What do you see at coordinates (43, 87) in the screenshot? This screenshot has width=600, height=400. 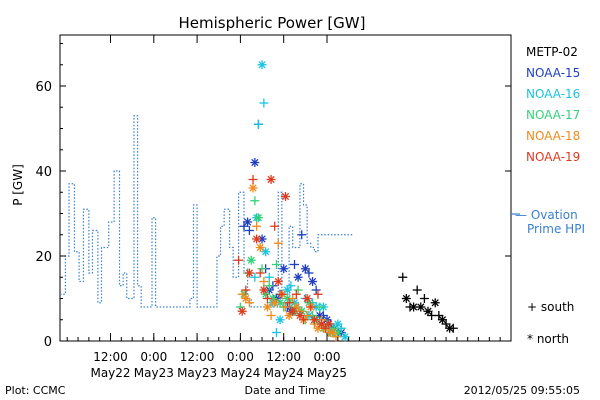 I see `y-tick-label: 60` at bounding box center [43, 87].